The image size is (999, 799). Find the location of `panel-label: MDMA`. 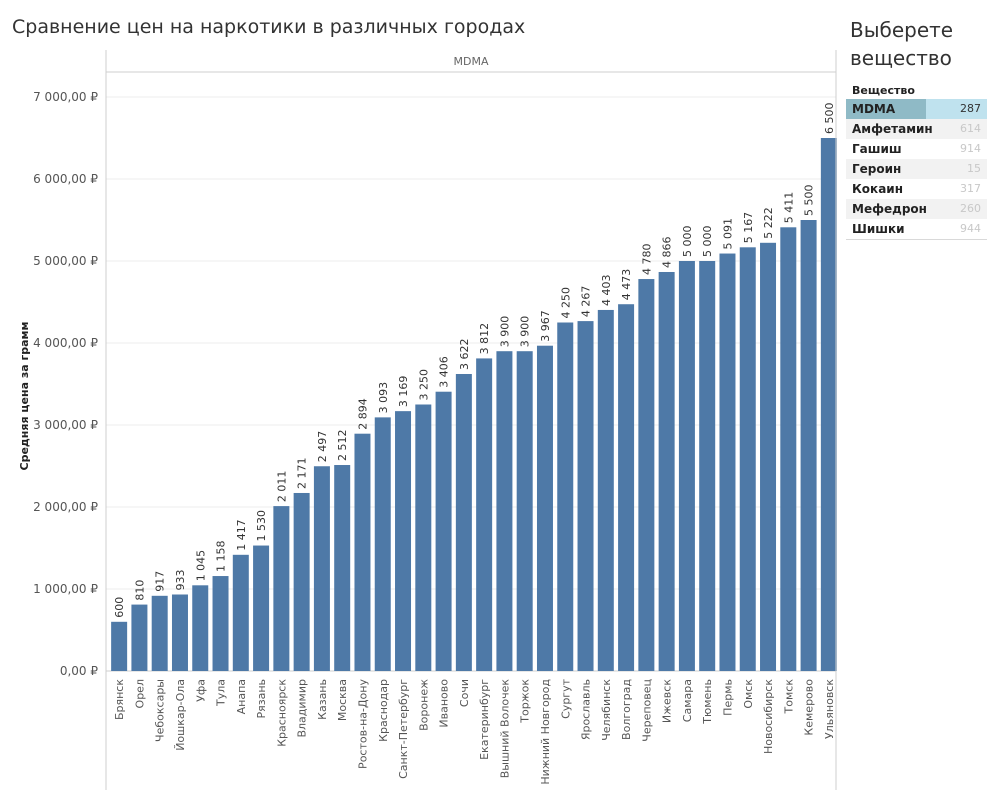

panel-label: MDMA is located at coordinates (471, 61).